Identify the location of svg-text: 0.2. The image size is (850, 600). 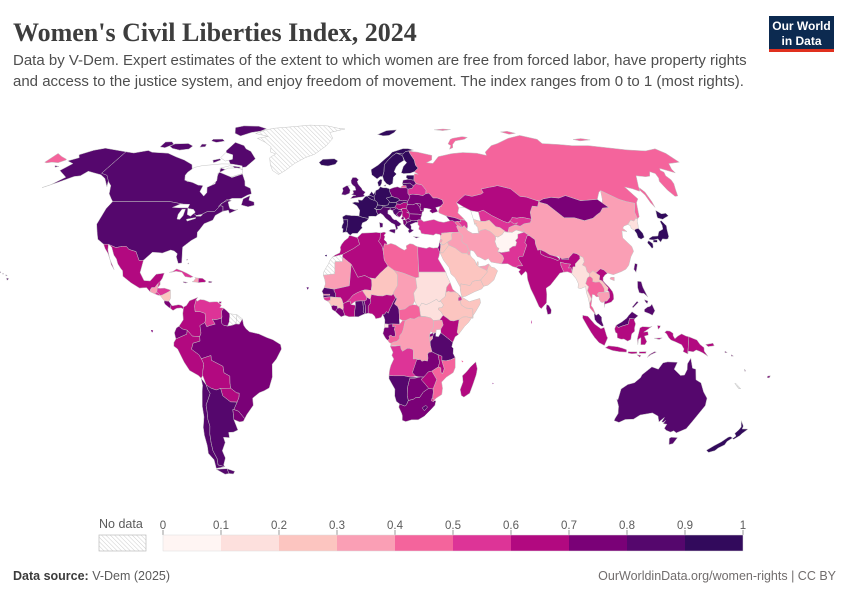
(279, 526).